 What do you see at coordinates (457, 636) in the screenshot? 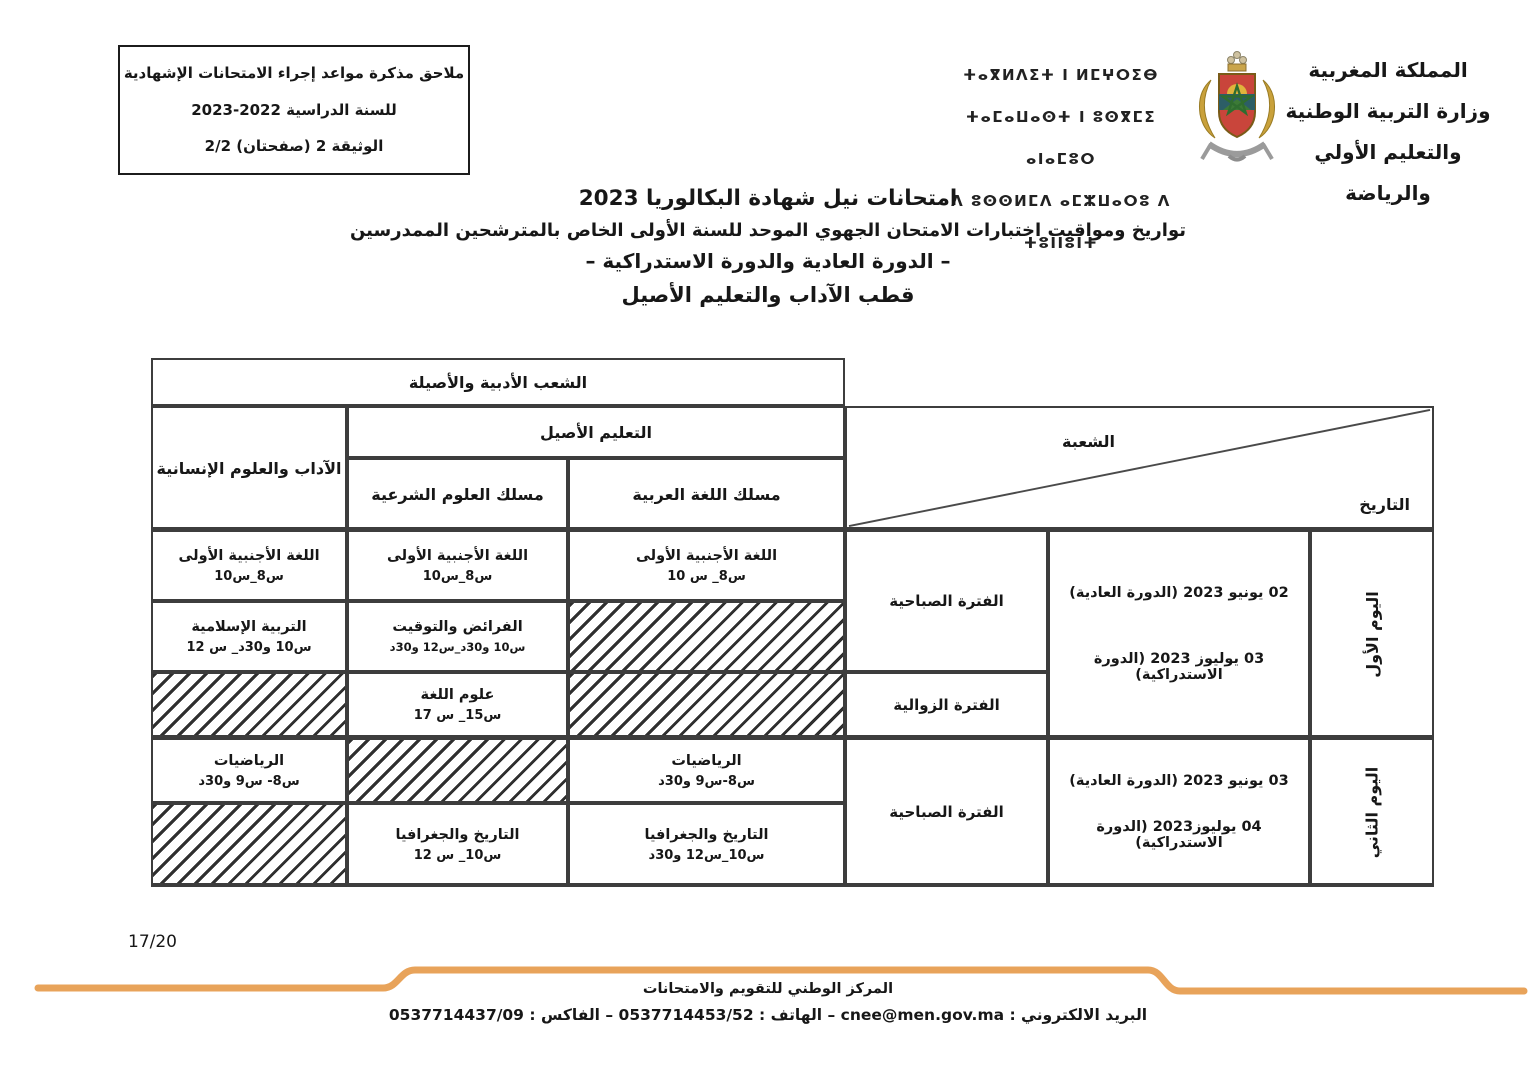
I see `cell-day1-morning-charia-faraid: الفرائض والتوقيت س10 و30د_س12 و30د` at bounding box center [457, 636].